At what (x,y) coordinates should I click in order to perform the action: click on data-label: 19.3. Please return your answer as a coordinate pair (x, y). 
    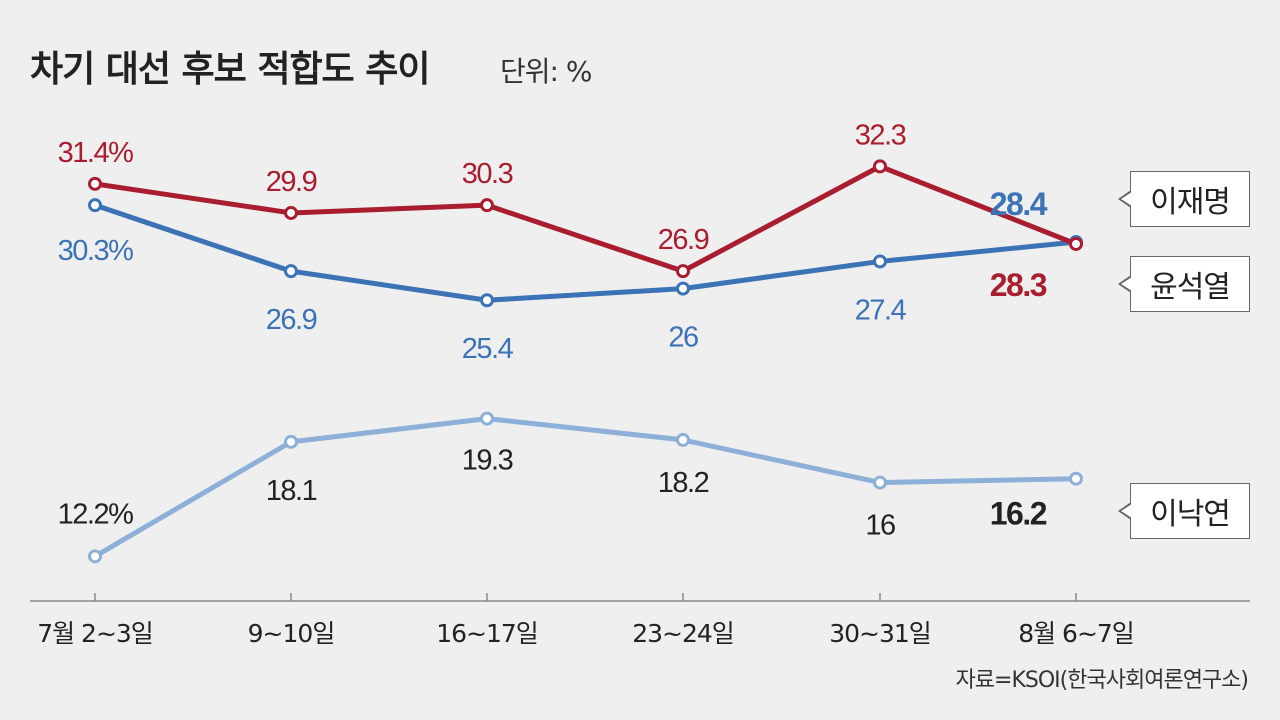
    Looking at the image, I should click on (487, 461).